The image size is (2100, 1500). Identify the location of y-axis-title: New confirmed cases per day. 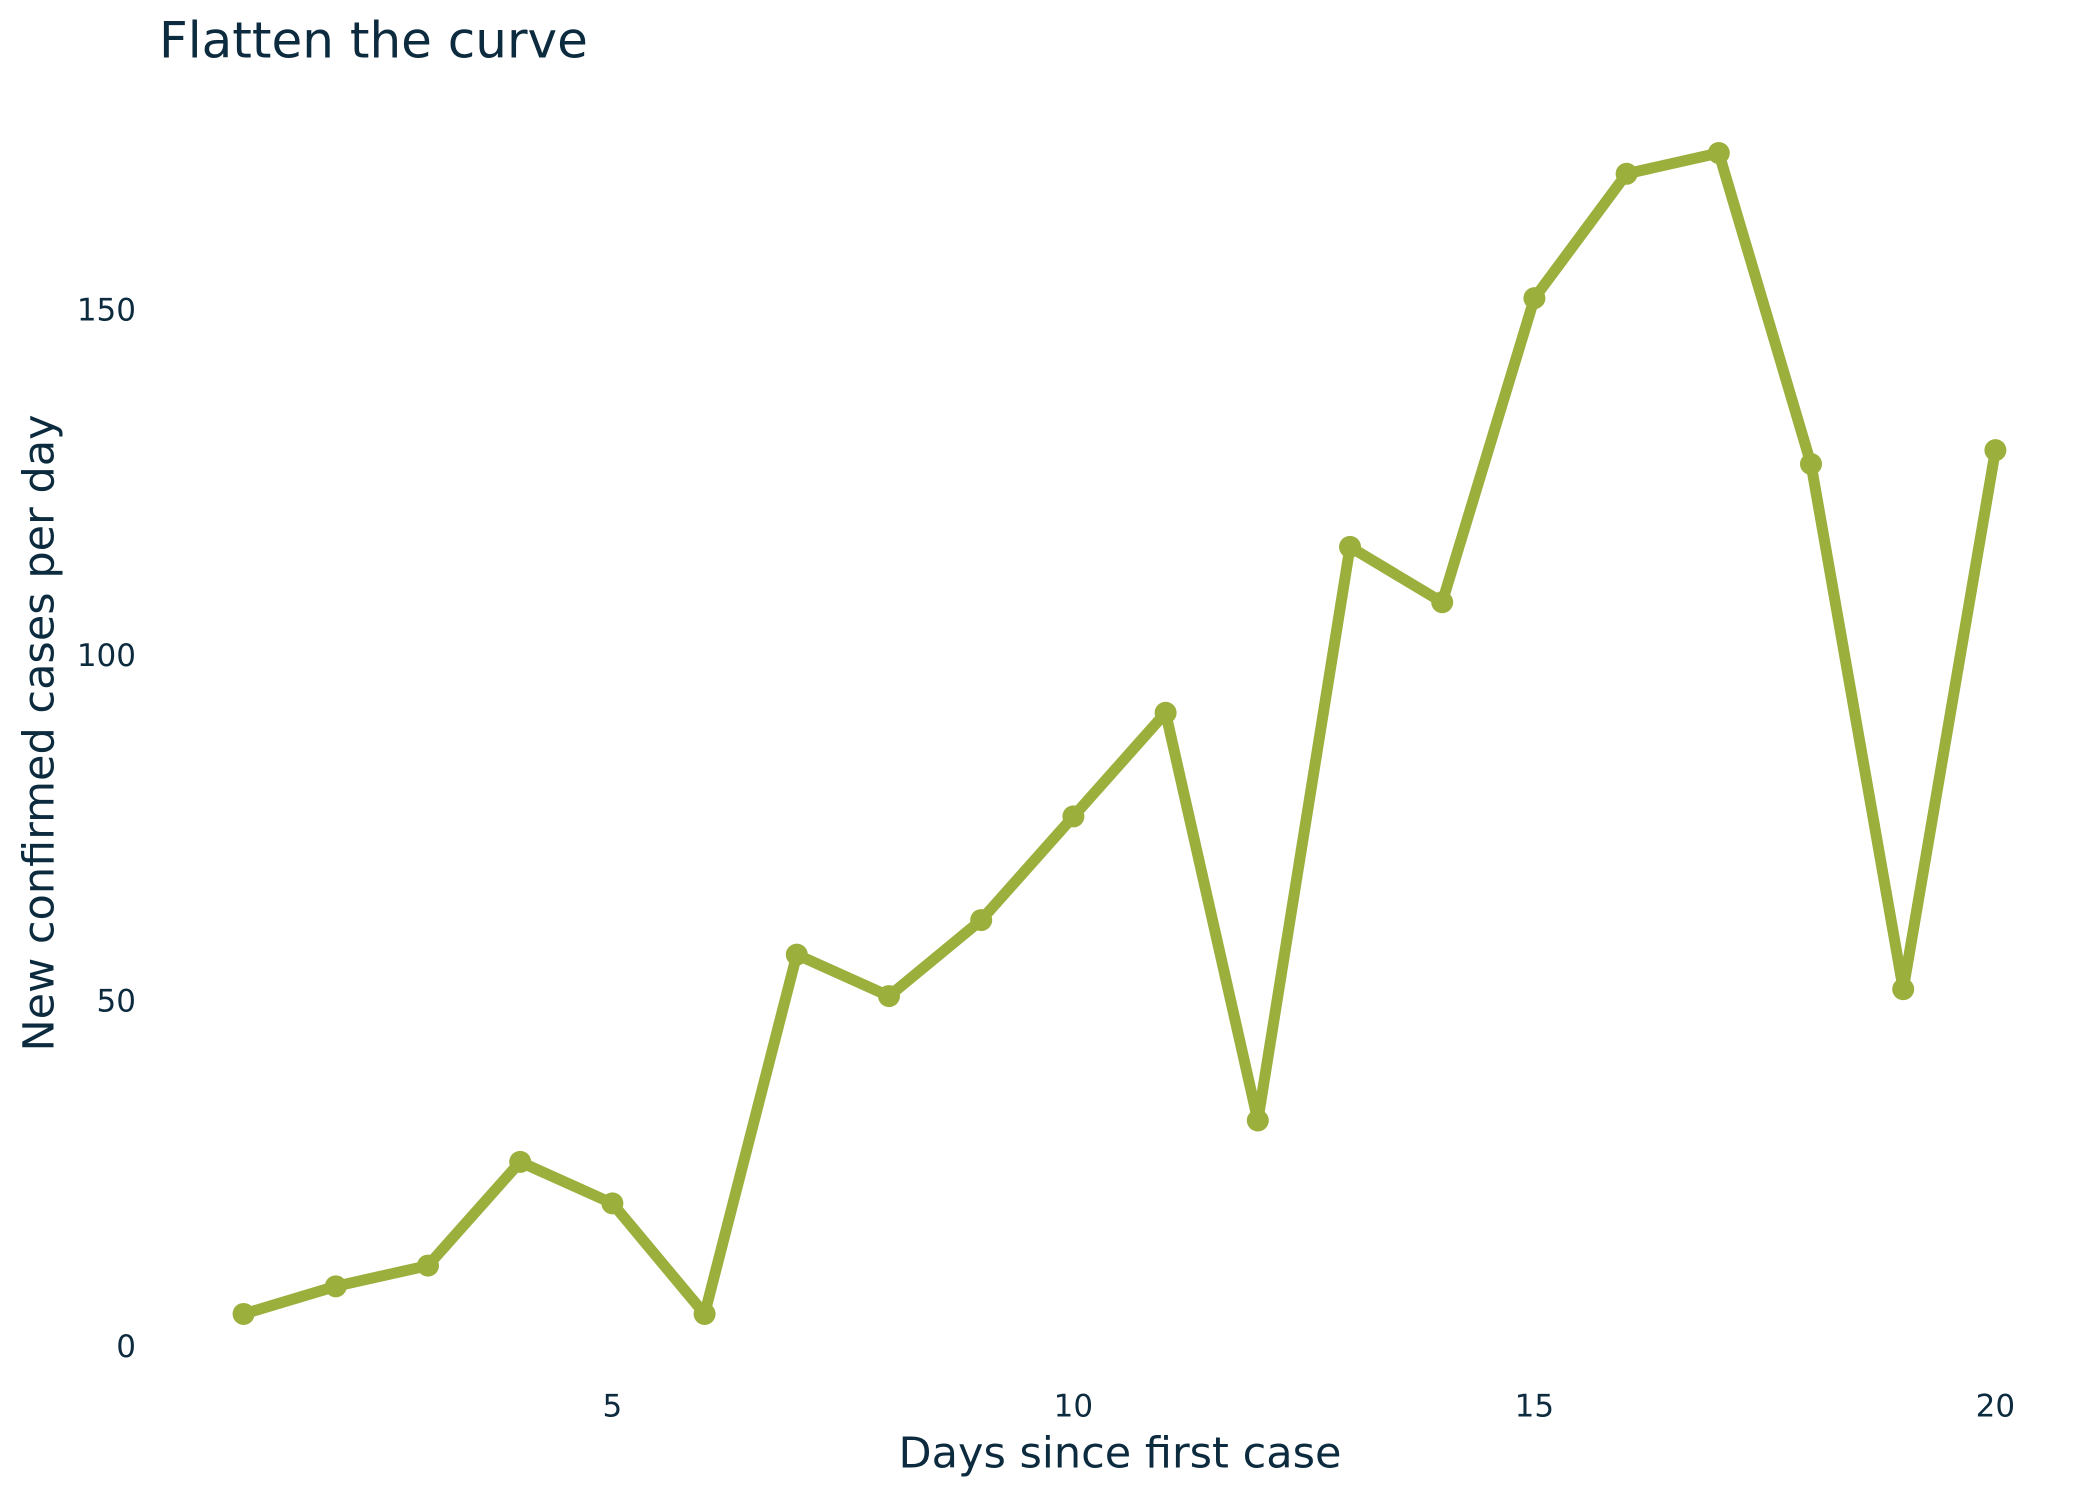
(40, 732).